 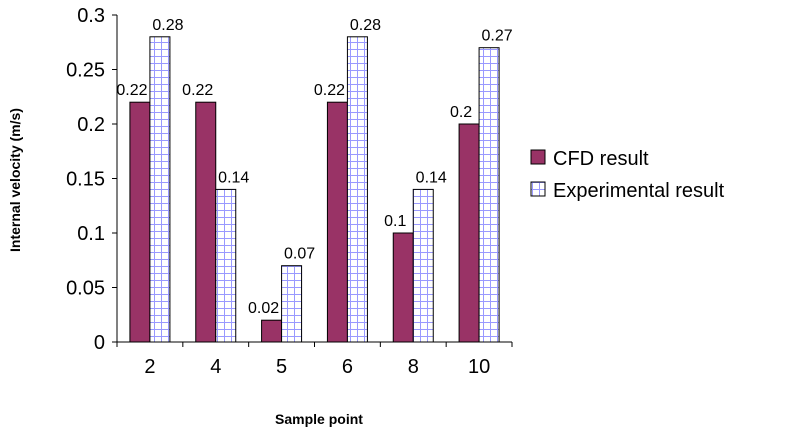 What do you see at coordinates (263, 308) in the screenshot?
I see `data-label-cfd-5: 0.02` at bounding box center [263, 308].